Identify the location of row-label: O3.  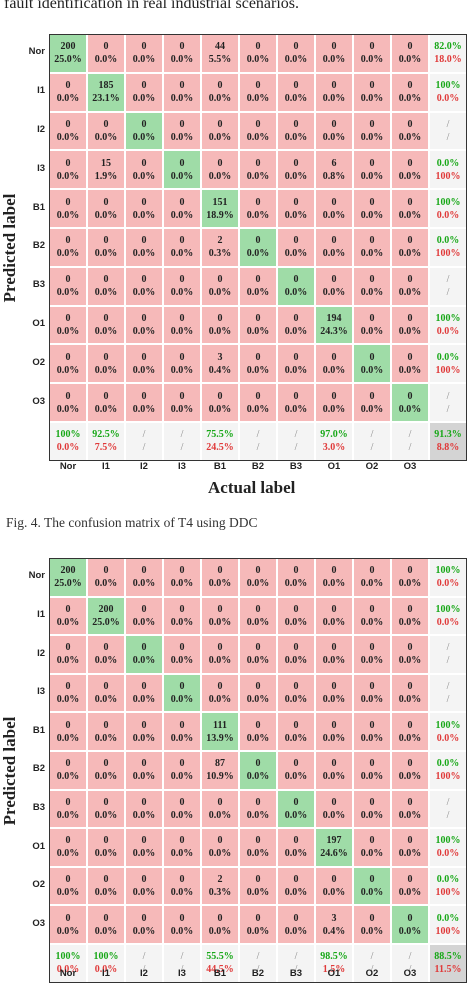
(38, 401).